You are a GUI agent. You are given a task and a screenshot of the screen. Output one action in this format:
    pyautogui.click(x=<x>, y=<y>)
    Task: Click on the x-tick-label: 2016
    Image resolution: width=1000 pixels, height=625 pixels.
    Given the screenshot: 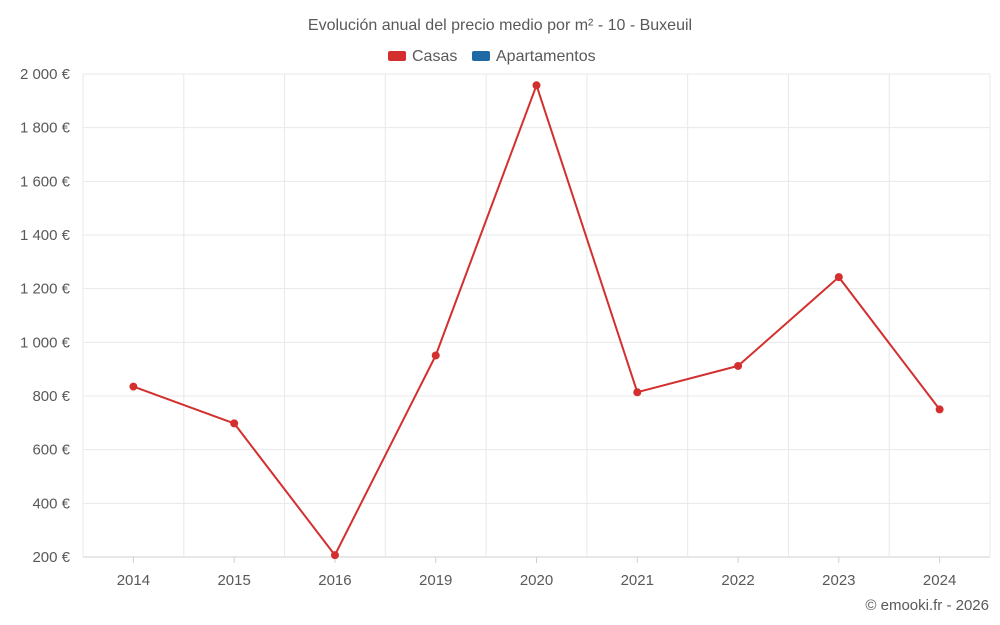 What is the action you would take?
    pyautogui.click(x=334, y=580)
    